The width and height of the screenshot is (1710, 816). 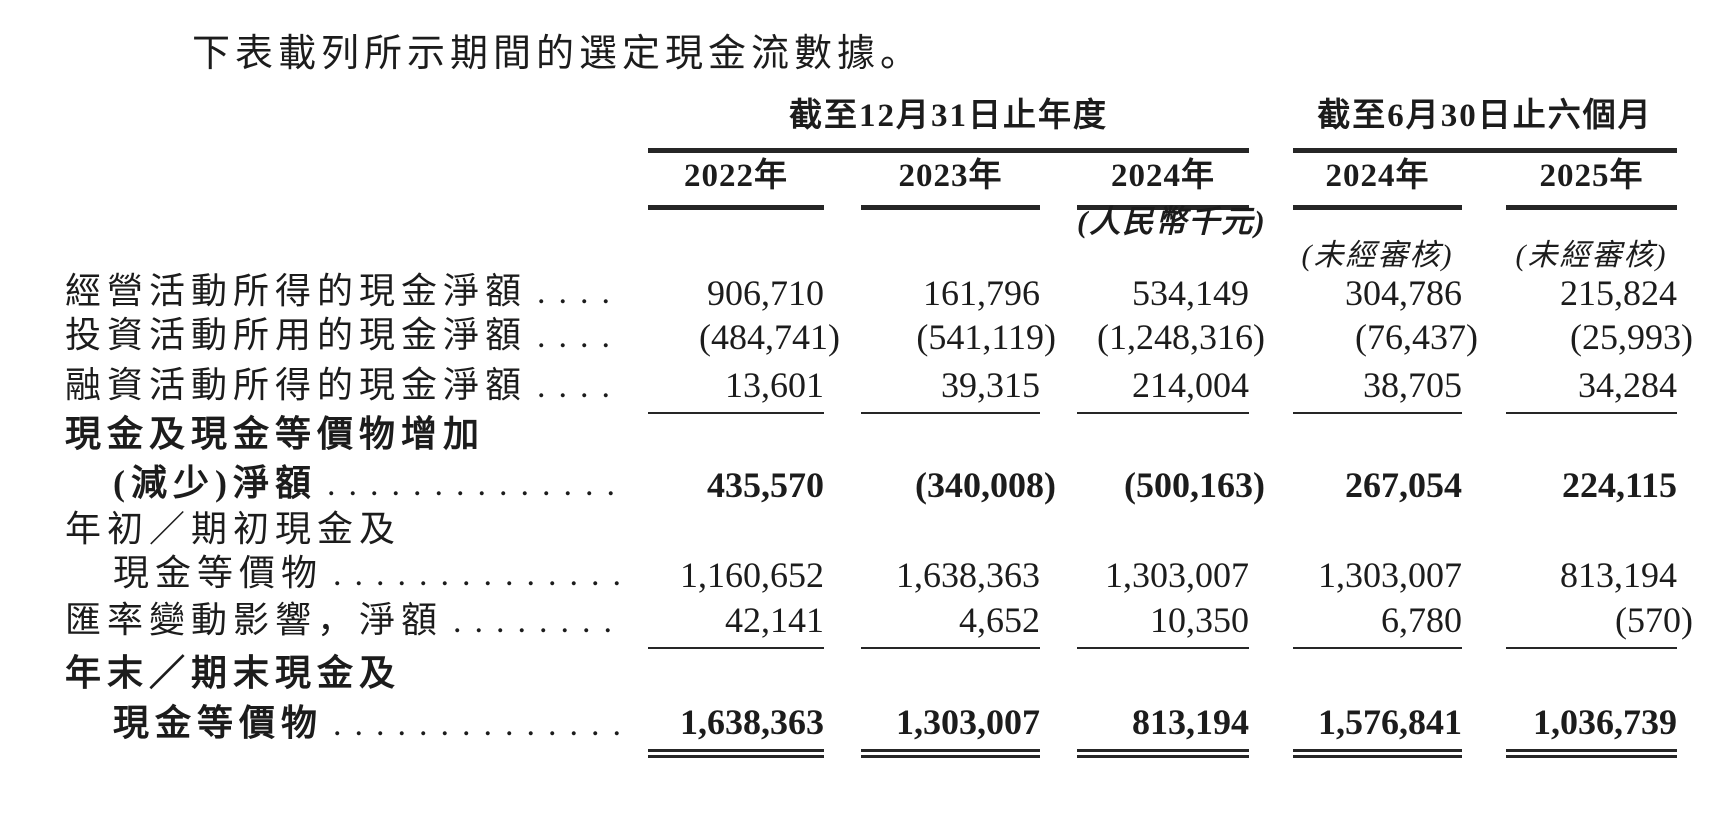 What do you see at coordinates (233, 529) in the screenshot?
I see `row-label: 年初／期初現金及` at bounding box center [233, 529].